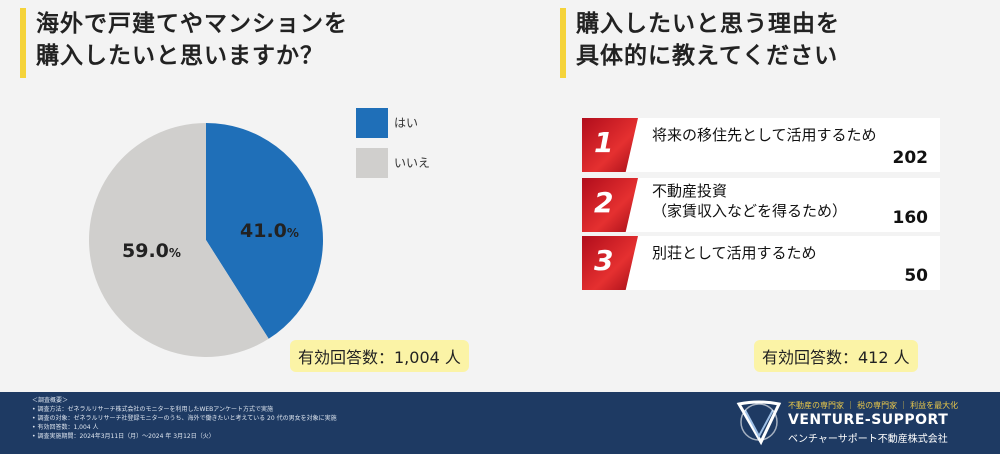 The height and width of the screenshot is (454, 1000). I want to click on pie-value-yes: 41.0, so click(263, 231).